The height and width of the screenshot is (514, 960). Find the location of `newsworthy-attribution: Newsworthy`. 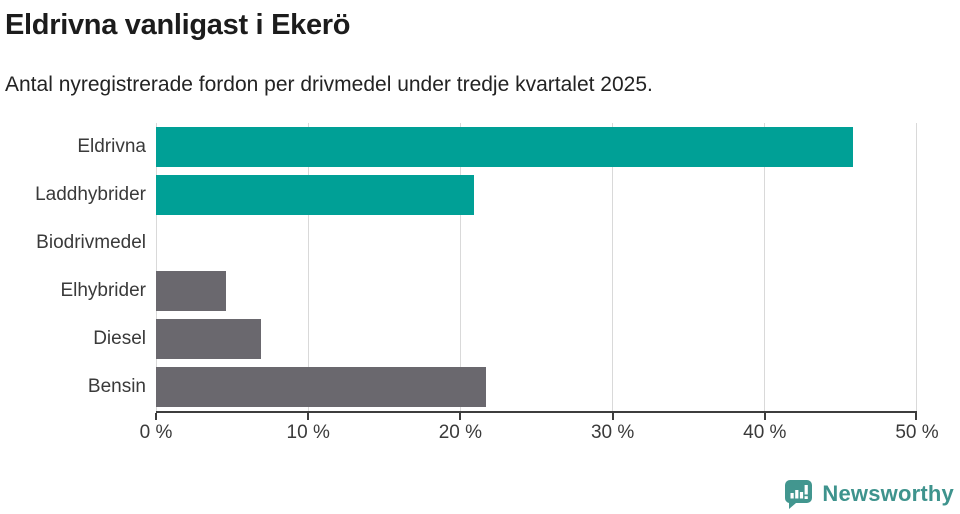

newsworthy-attribution: Newsworthy is located at coordinates (868, 494).